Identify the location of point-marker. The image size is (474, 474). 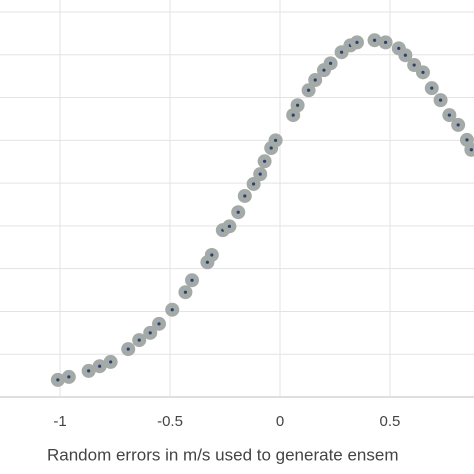
(469, 149).